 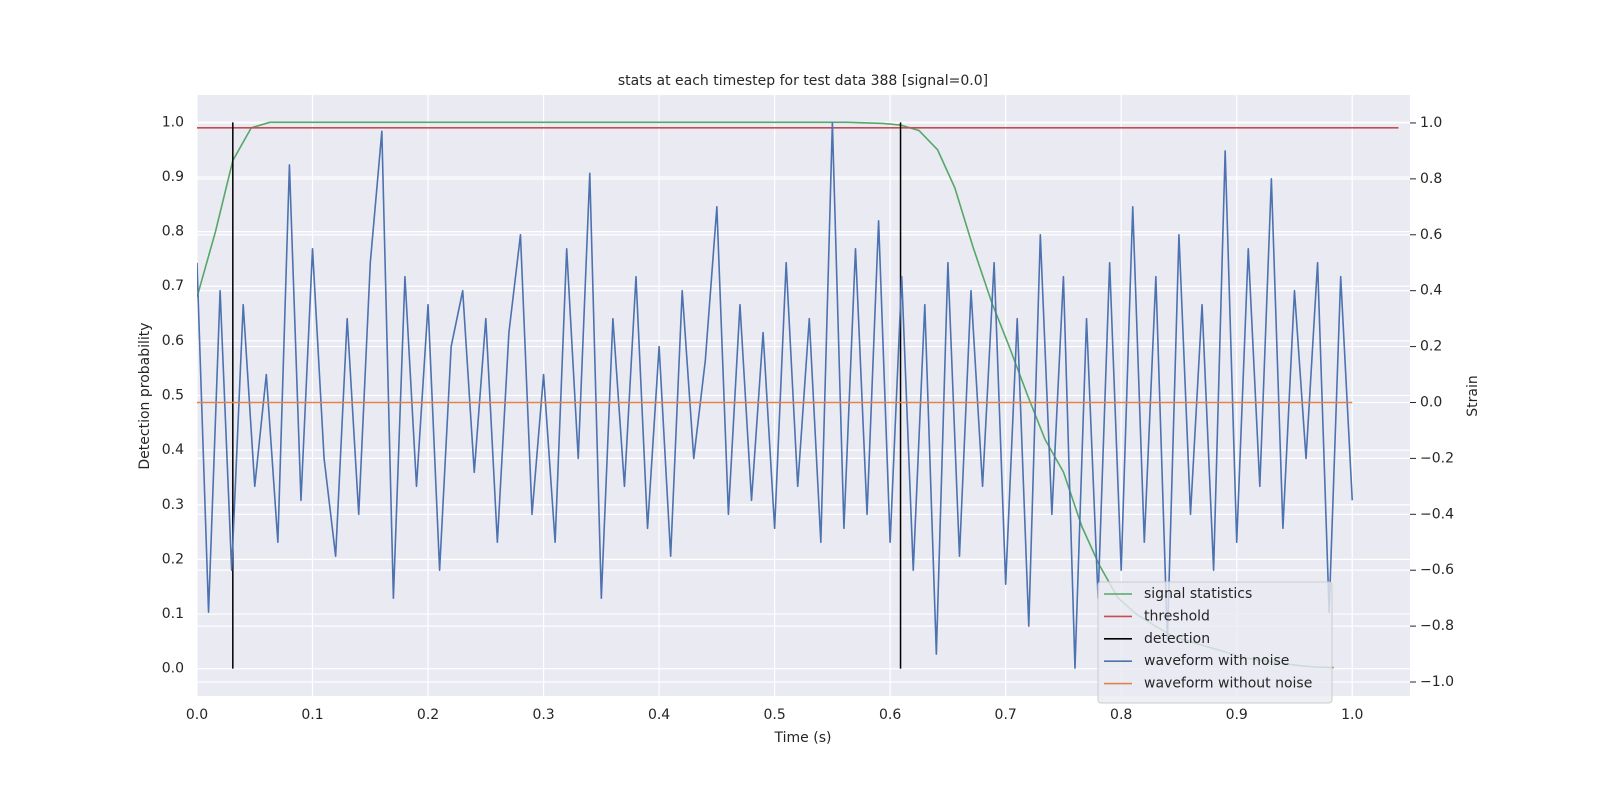 I want to click on y-axis-label: Detection probability, so click(x=145, y=395).